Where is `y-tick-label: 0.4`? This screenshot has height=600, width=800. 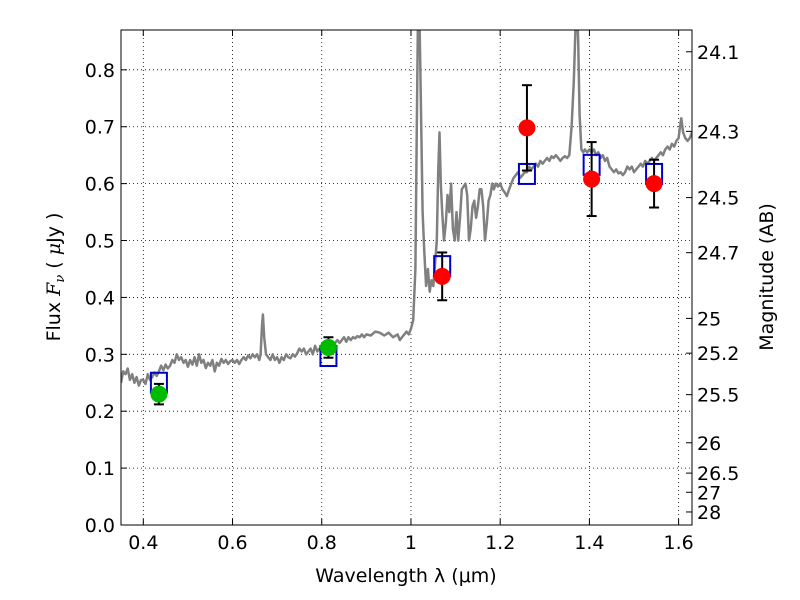 y-tick-label: 0.4 is located at coordinates (100, 298).